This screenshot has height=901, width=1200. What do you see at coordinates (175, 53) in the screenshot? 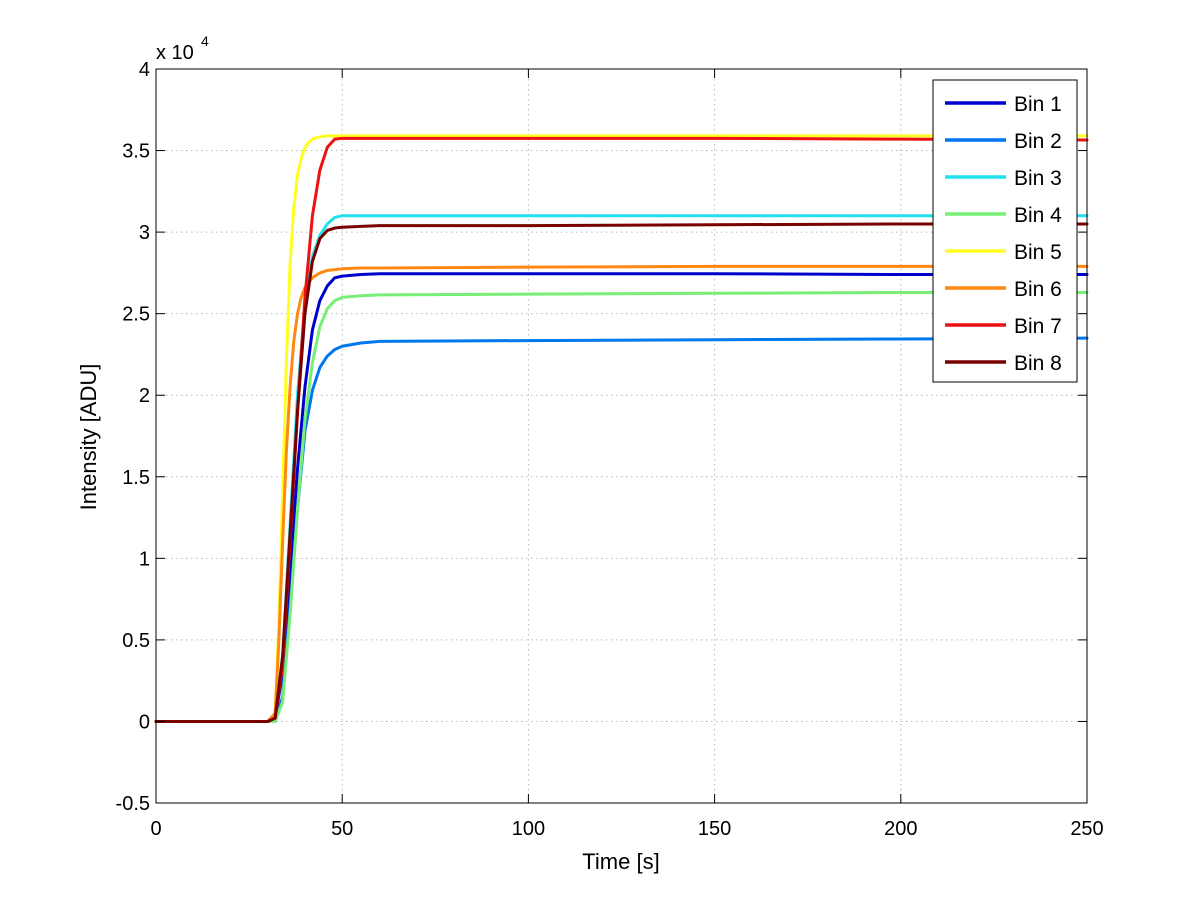
I see `y-multiplier-base: x 10` at bounding box center [175, 53].